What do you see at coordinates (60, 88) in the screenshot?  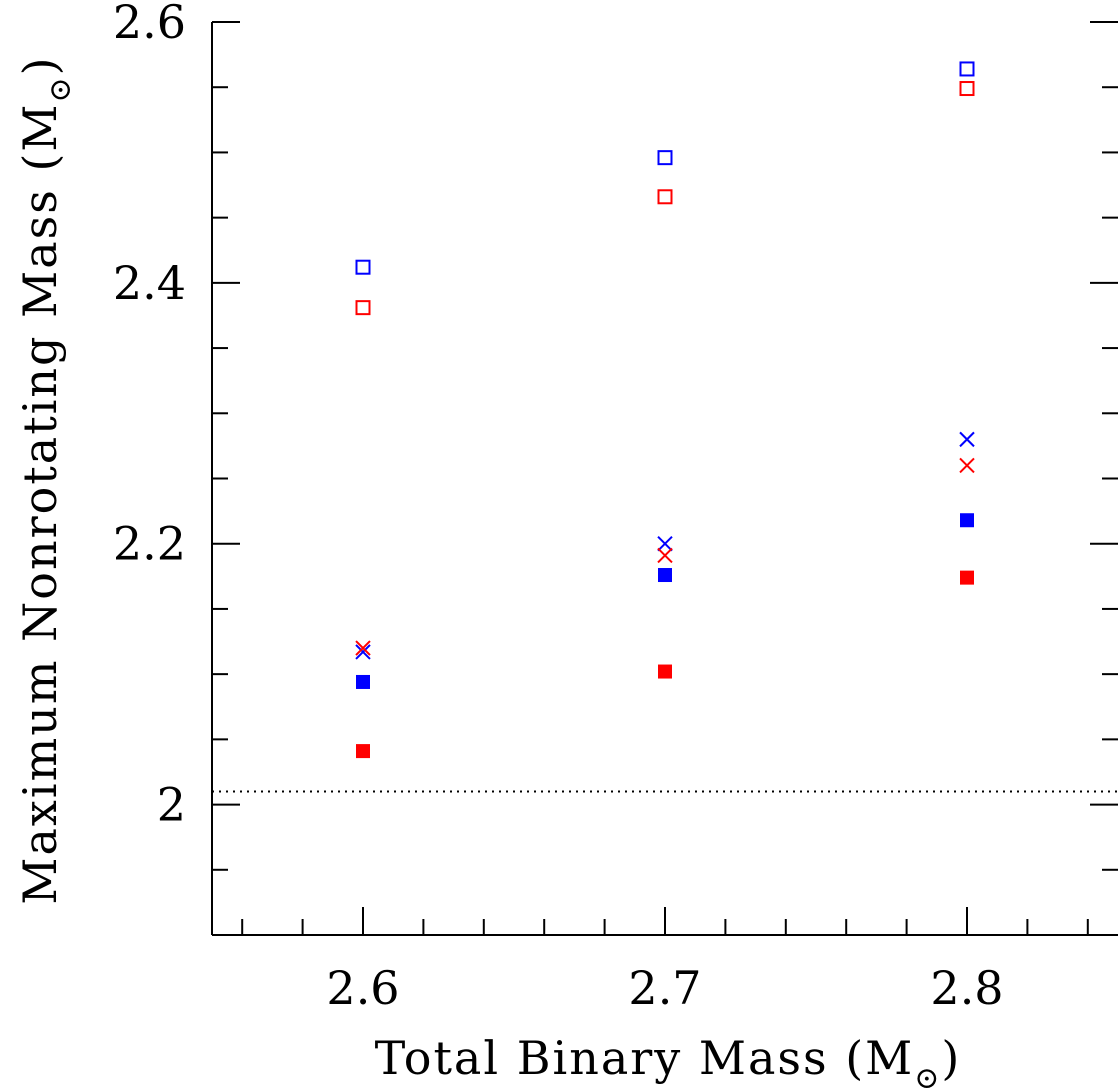 I see `y-axis-title-sub: ⊙` at bounding box center [60, 88].